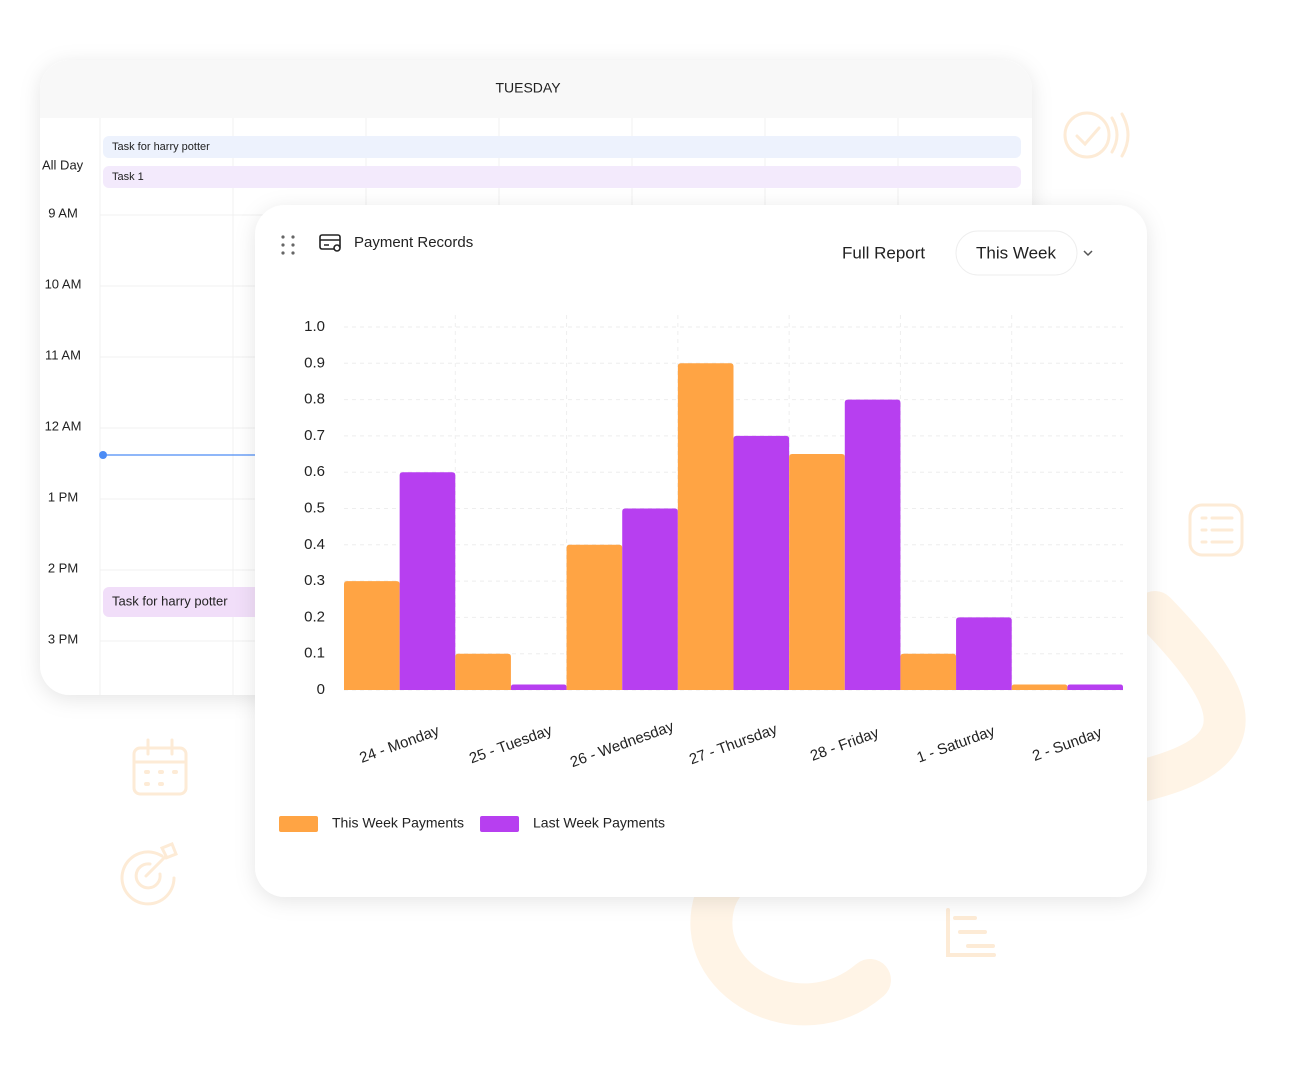 The height and width of the screenshot is (1074, 1290). I want to click on all-day-task-label: Task for harry potter, so click(161, 147).